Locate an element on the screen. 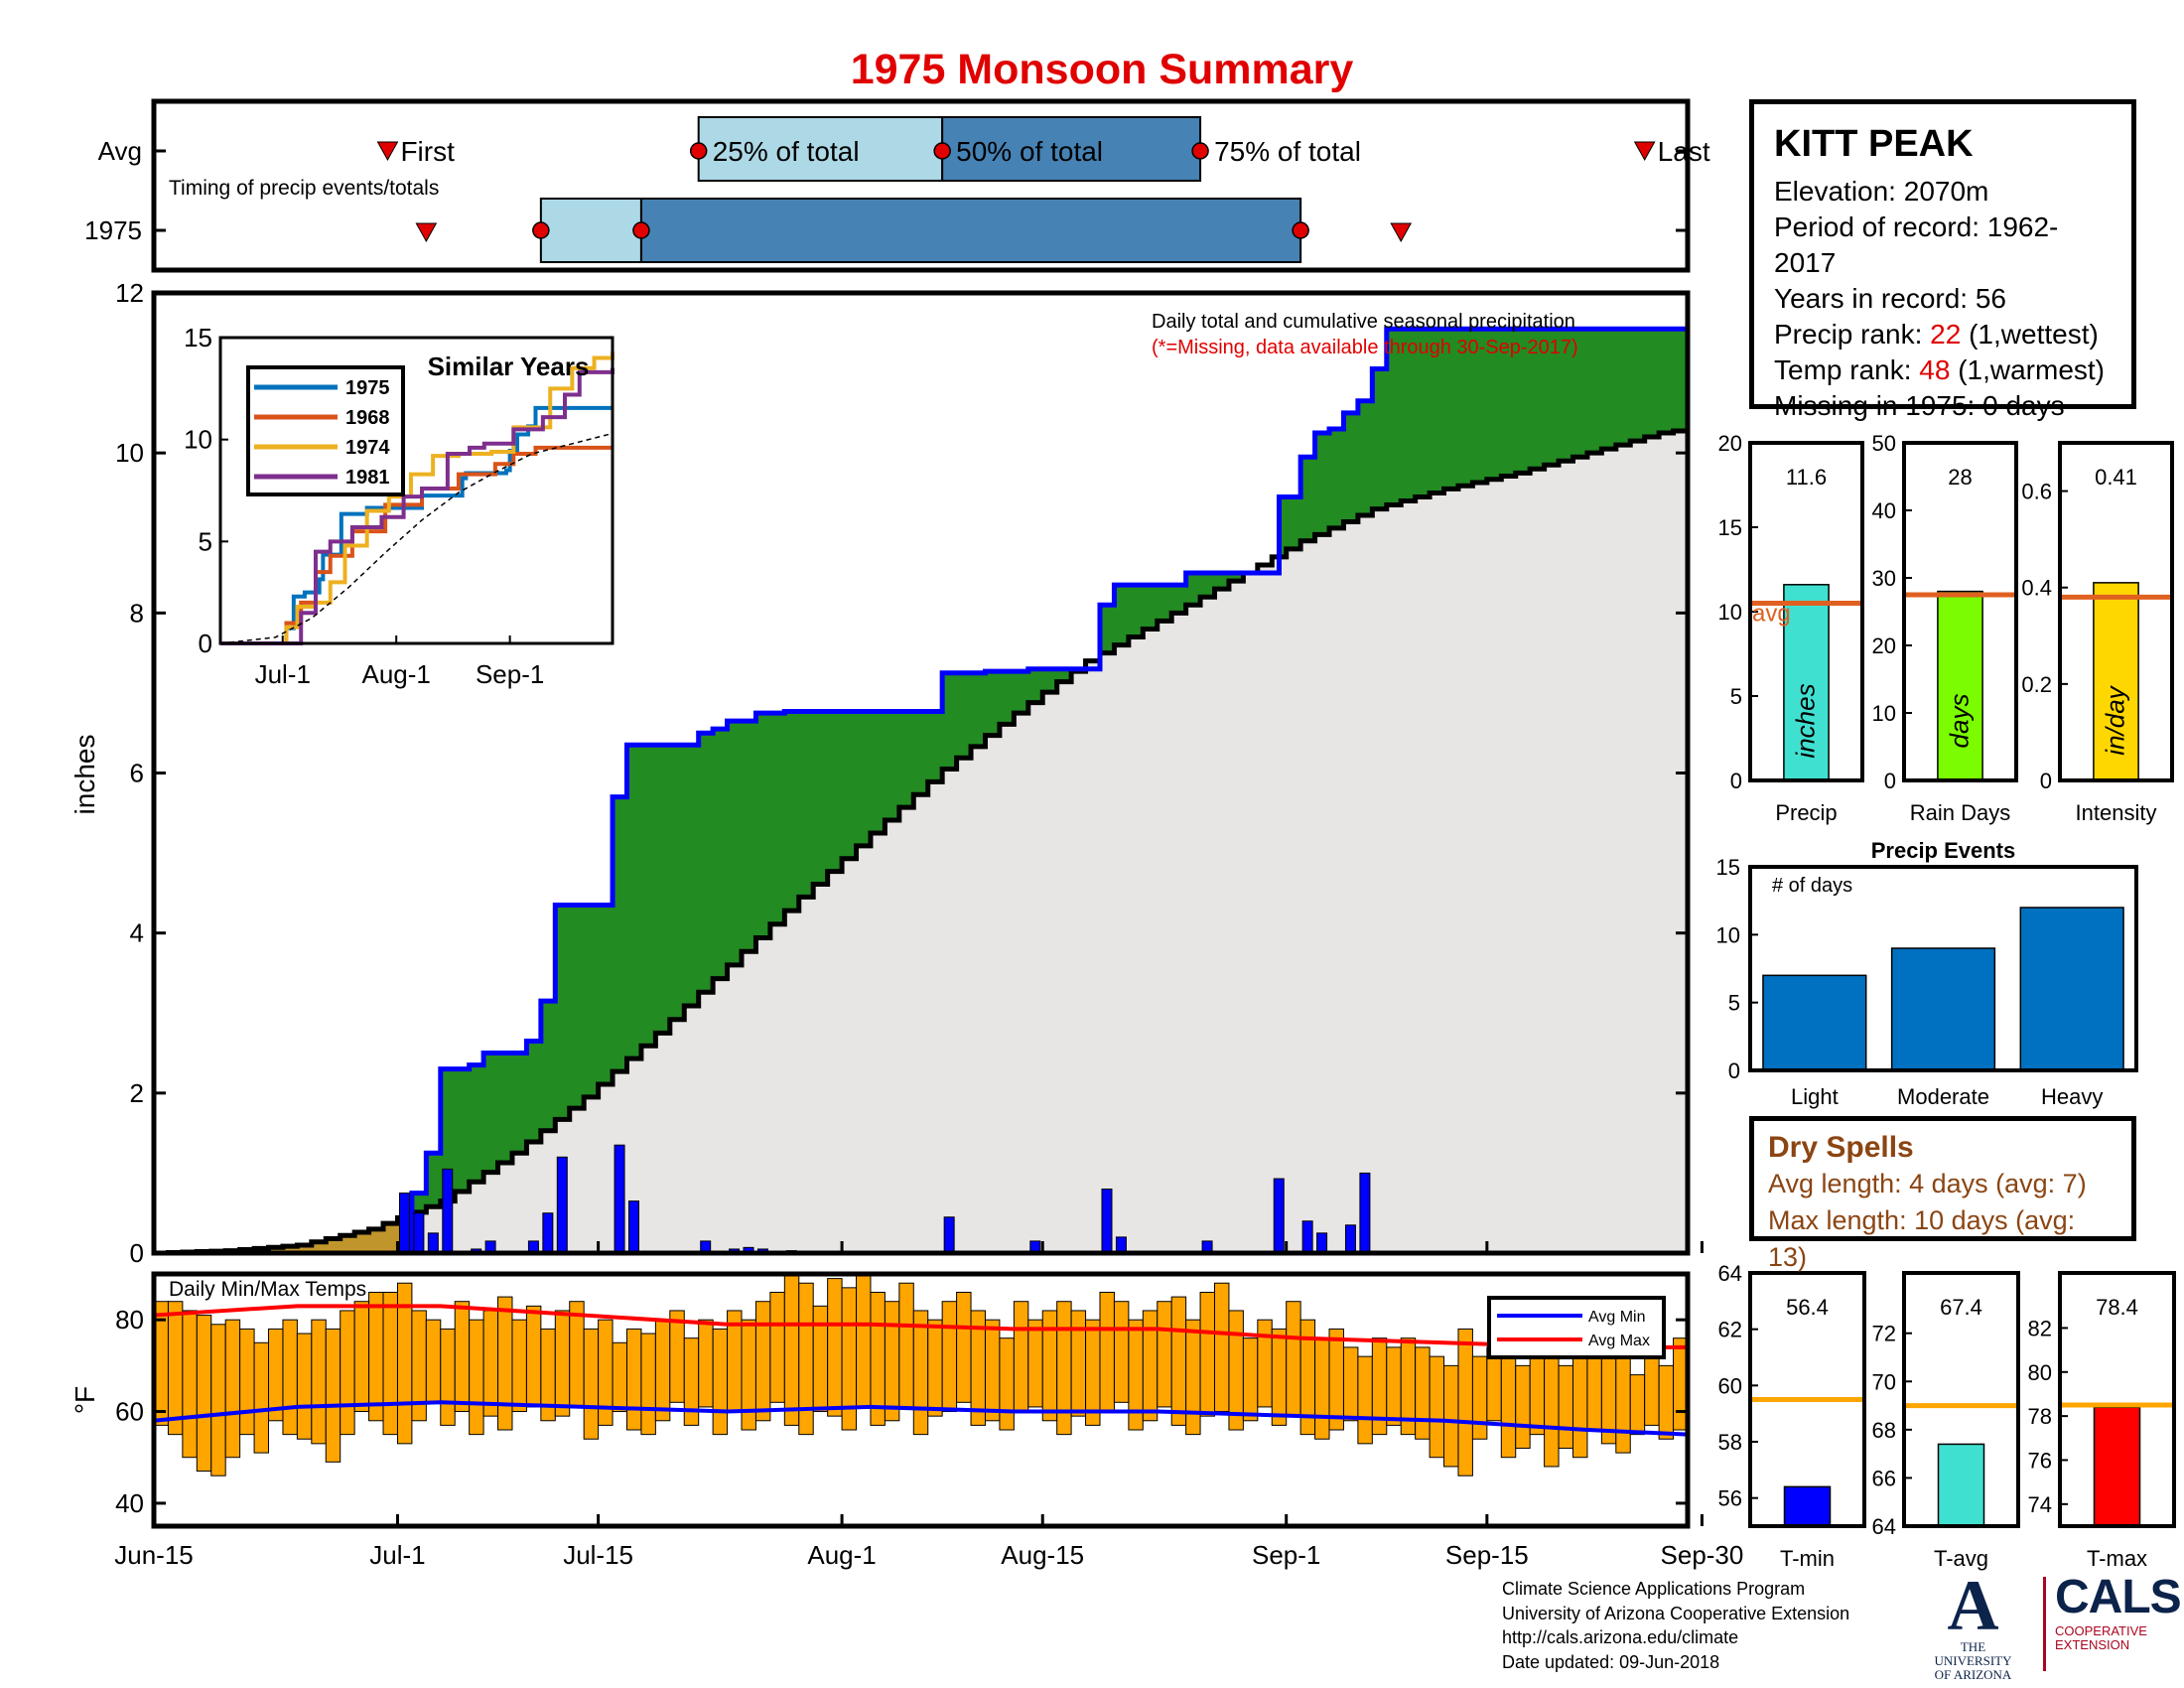 Image resolution: width=2184 pixels, height=1688 pixels. avg-last-label: Last is located at coordinates (1684, 151).